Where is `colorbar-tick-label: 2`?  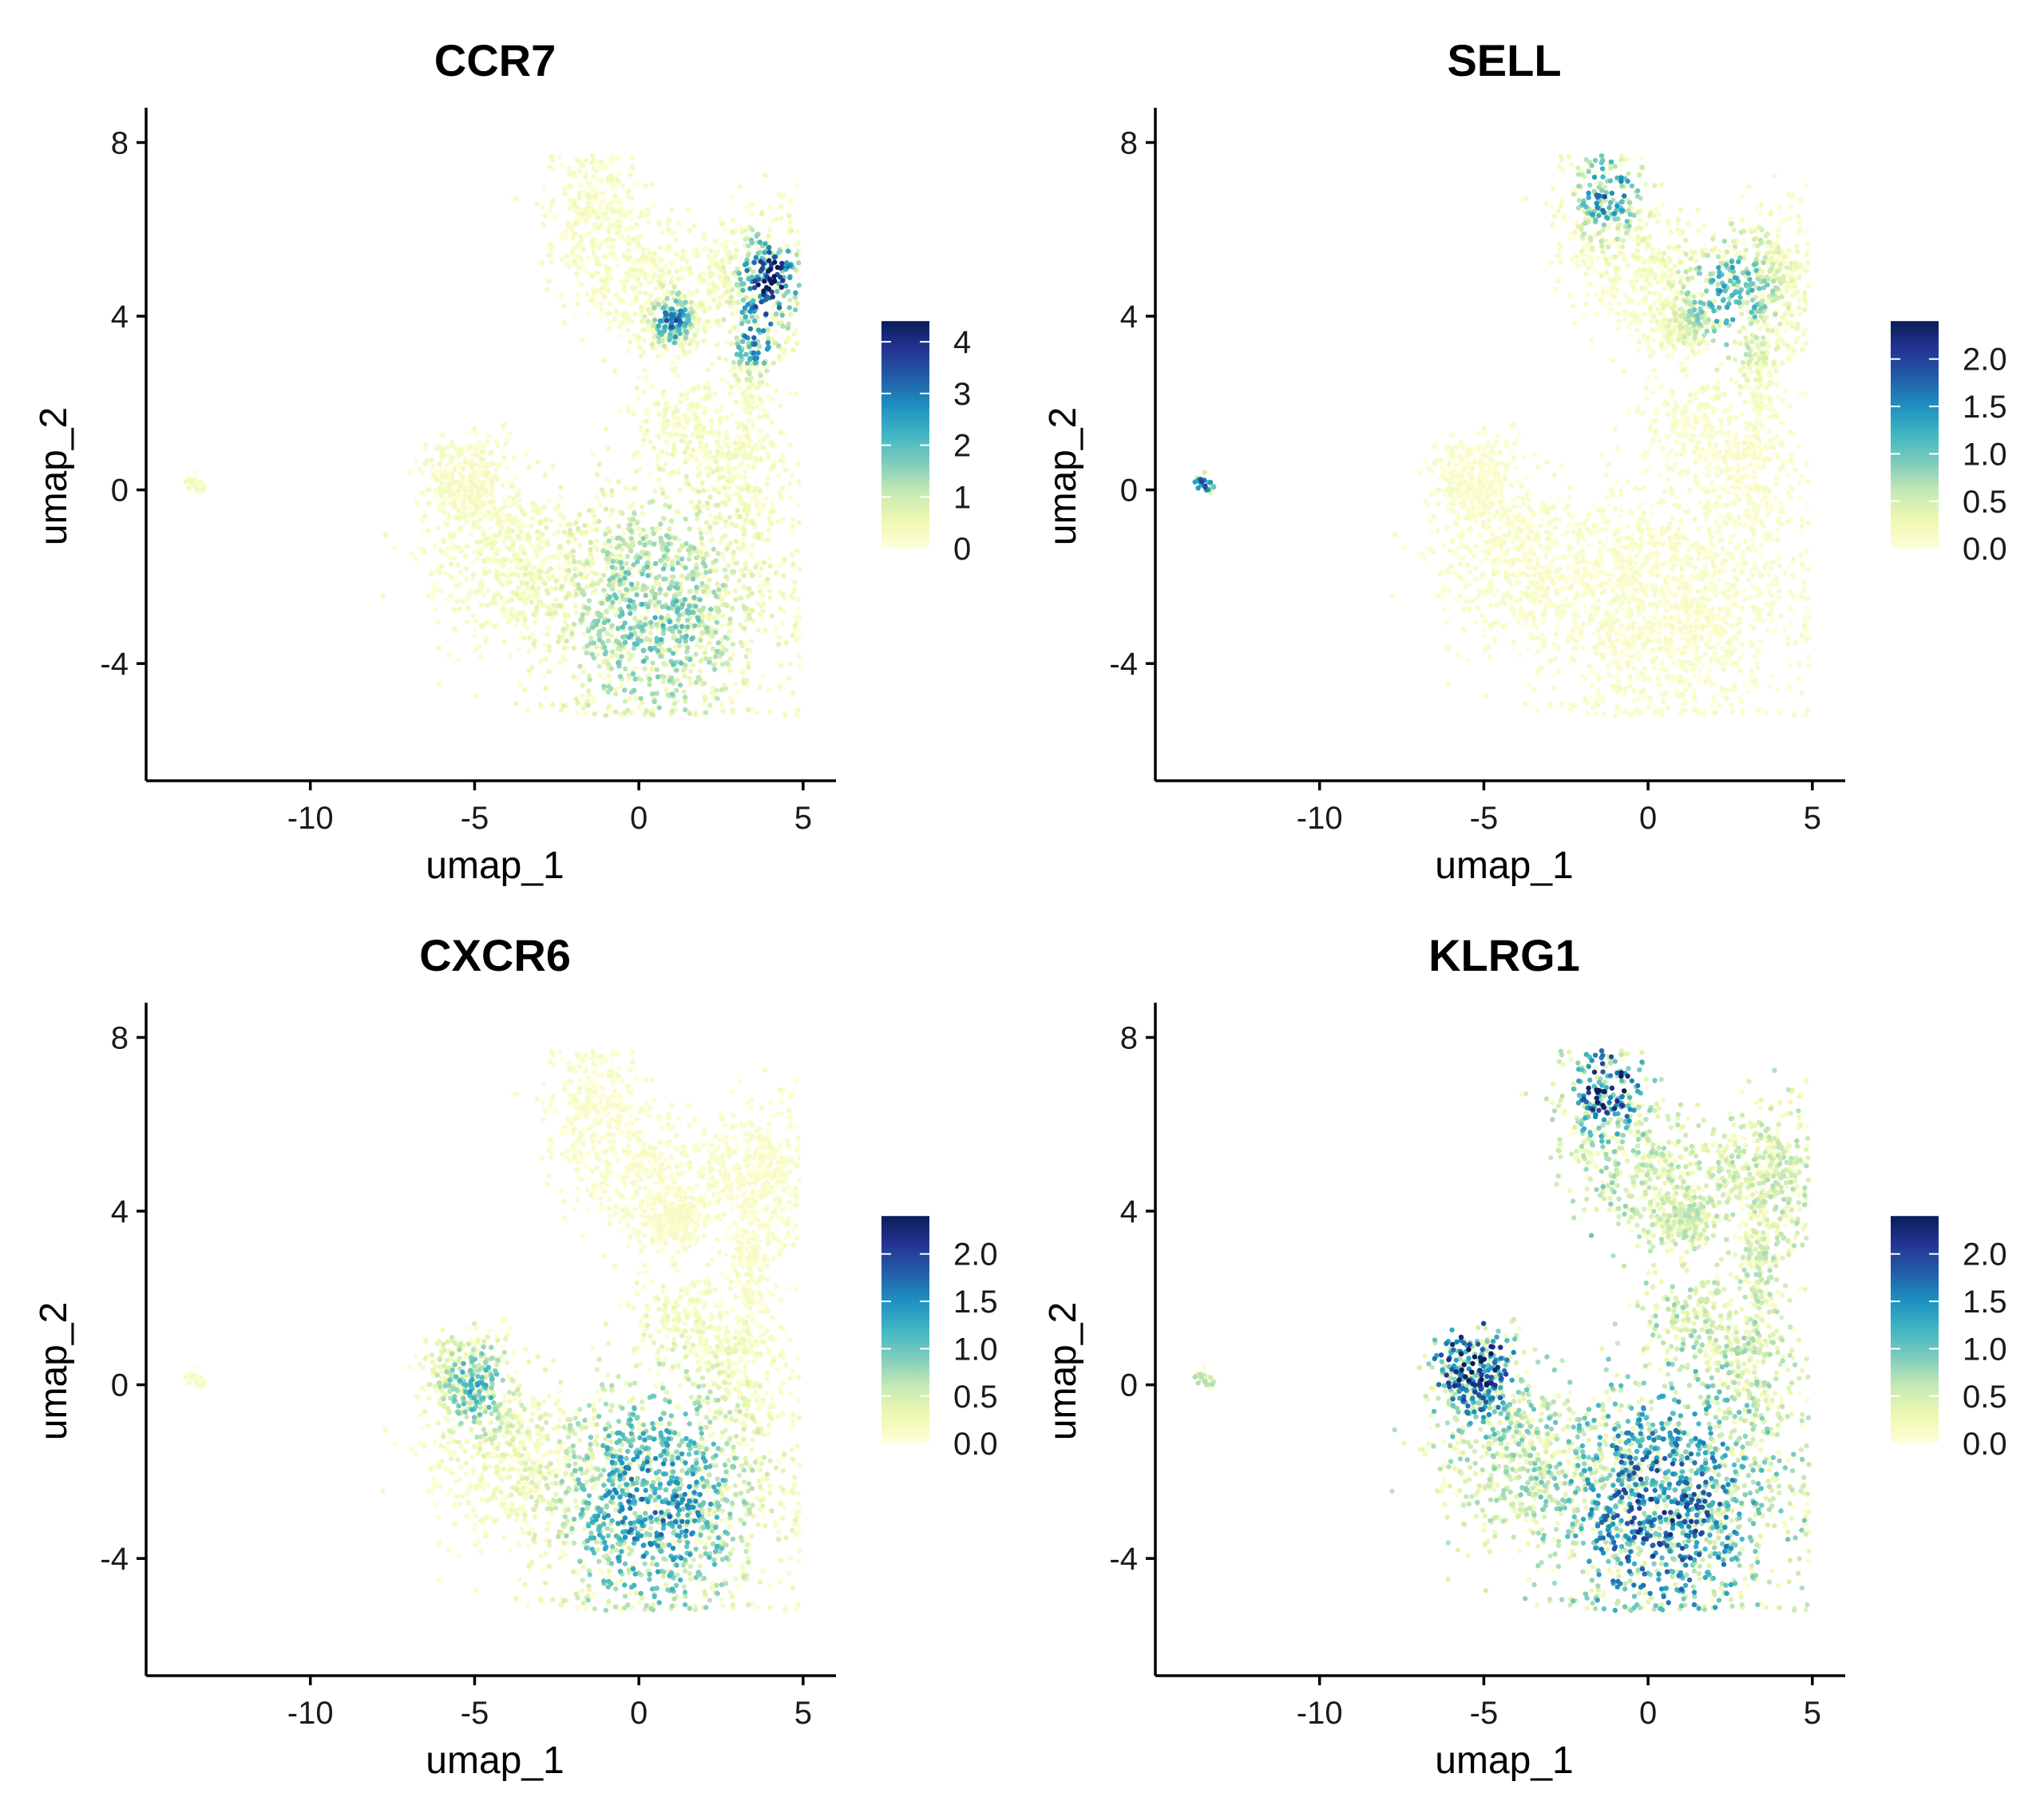 colorbar-tick-label: 2 is located at coordinates (962, 446).